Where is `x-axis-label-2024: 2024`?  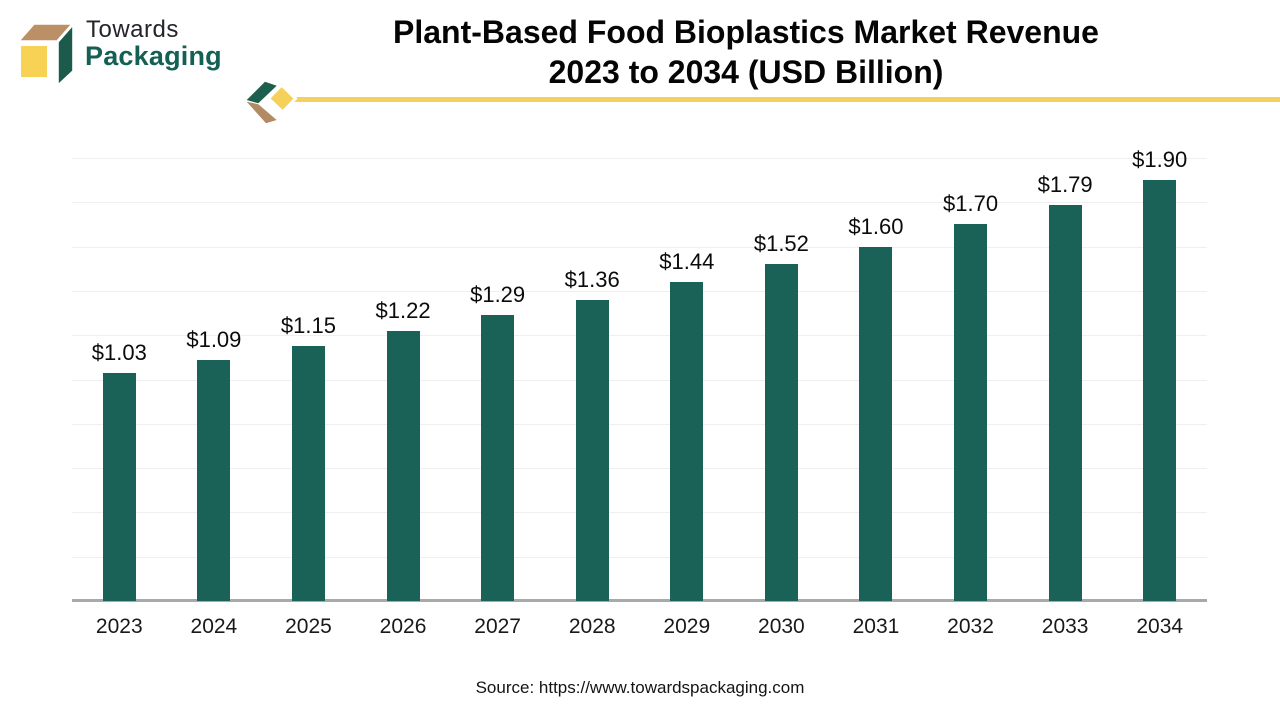 x-axis-label-2024: 2024 is located at coordinates (214, 626).